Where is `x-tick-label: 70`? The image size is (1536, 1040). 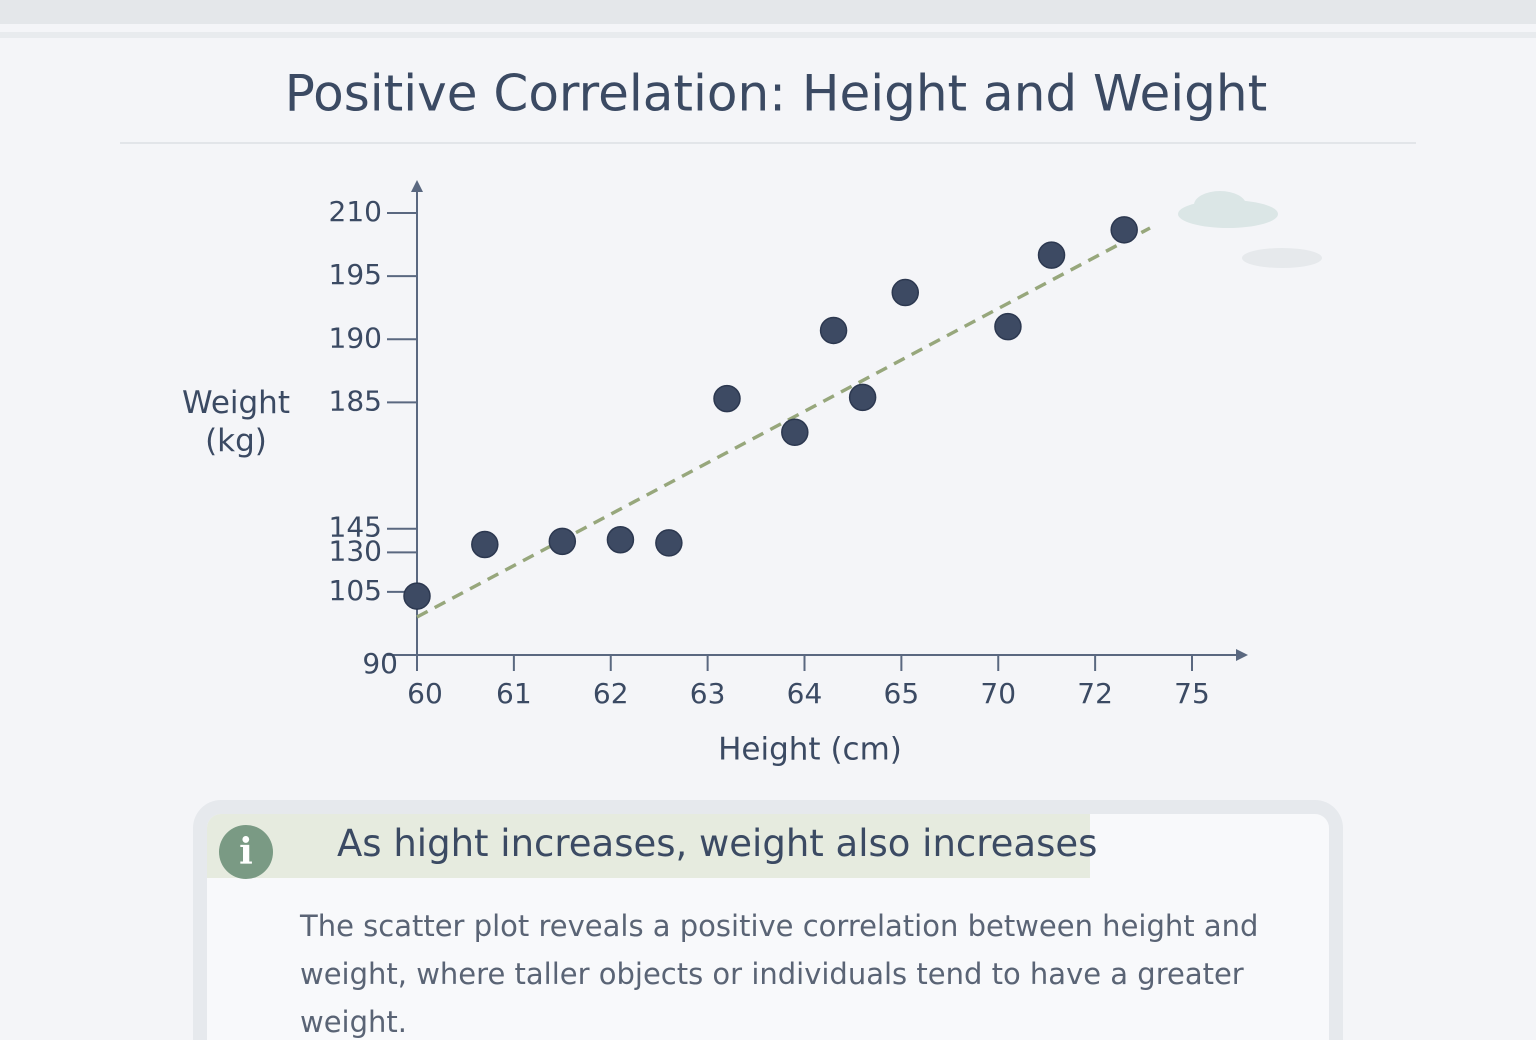
x-tick-label: 70 is located at coordinates (998, 693).